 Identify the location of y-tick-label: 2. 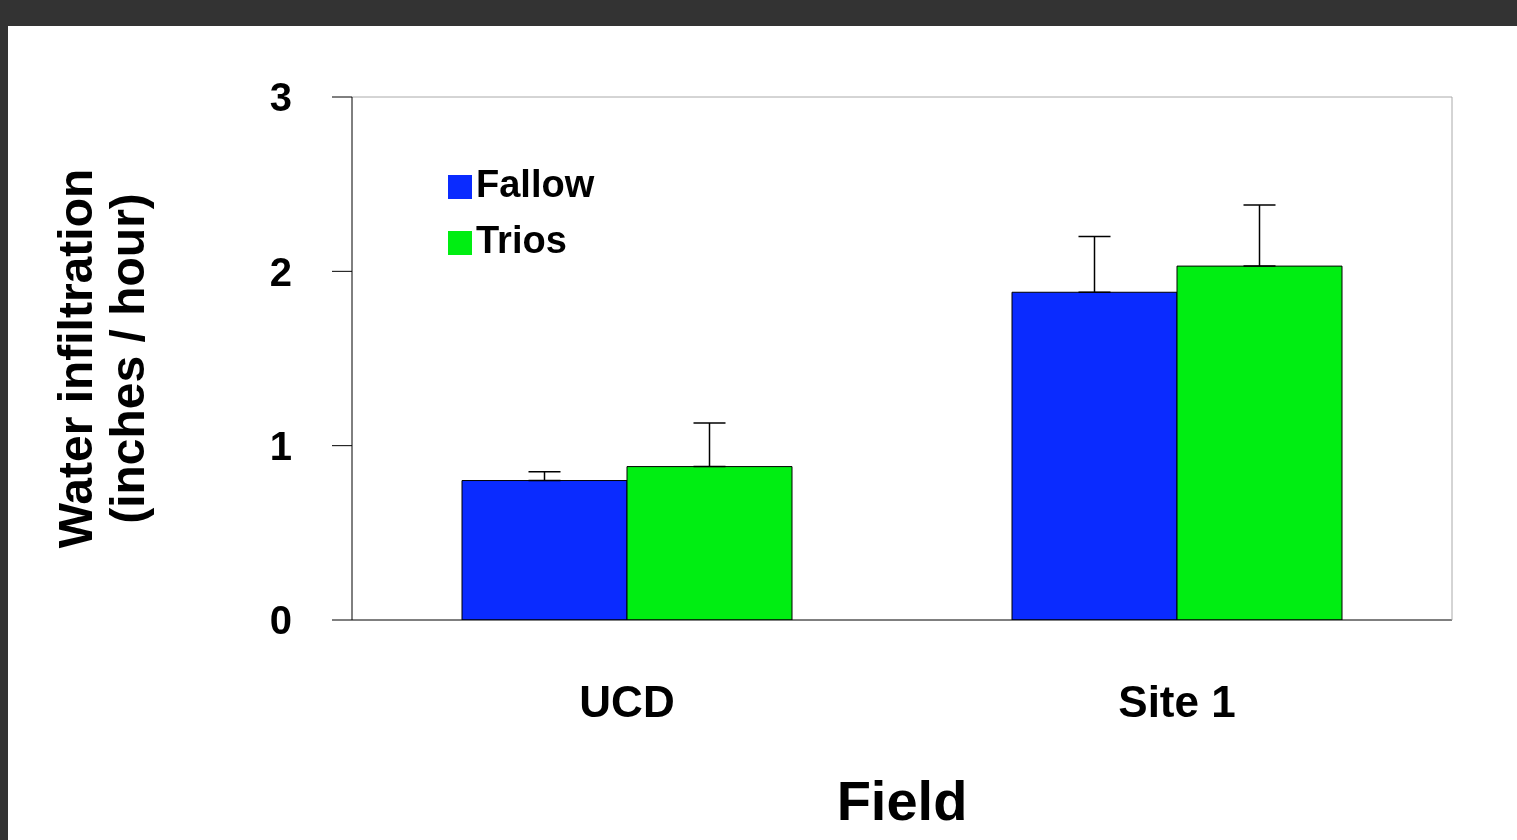
(280, 271).